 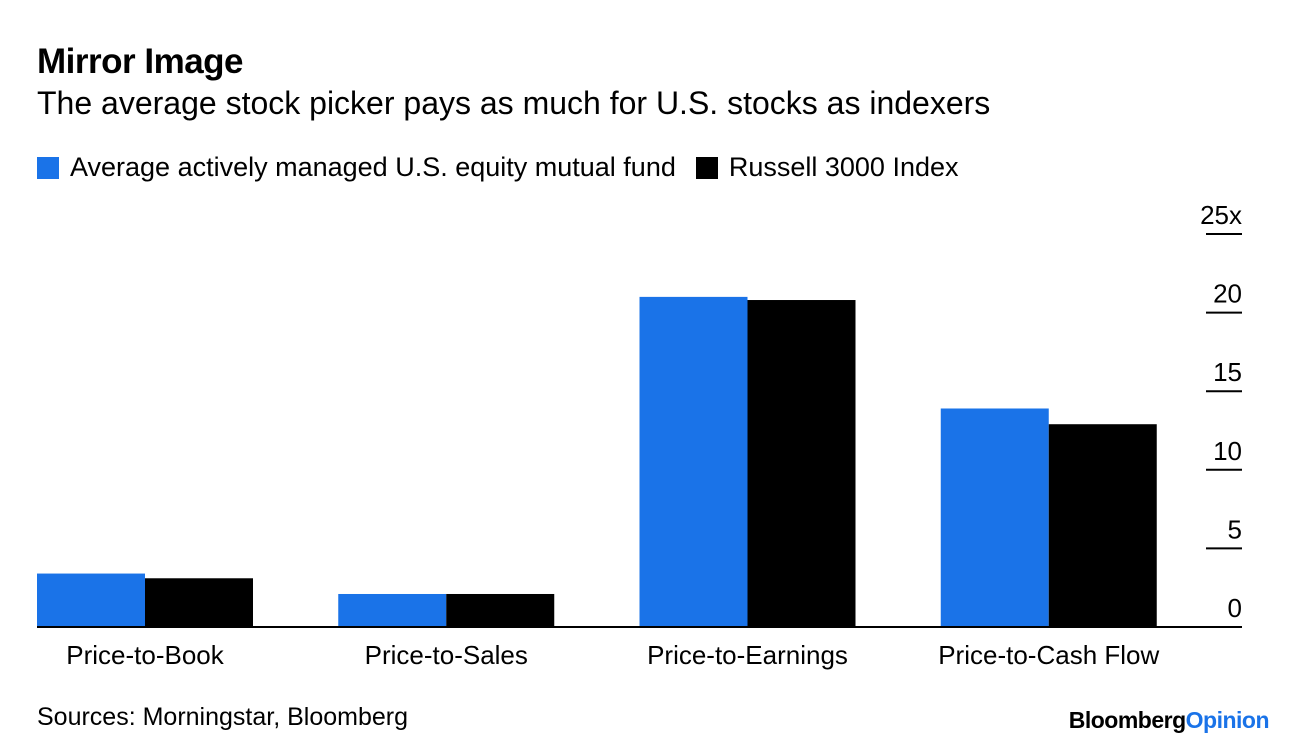 What do you see at coordinates (1235, 529) in the screenshot?
I see `y-tick-label: 5` at bounding box center [1235, 529].